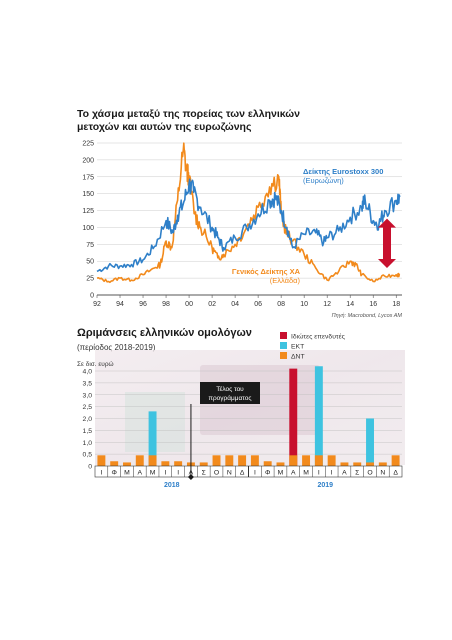  I want to click on chart1-x-tick-label: 12, so click(327, 304).